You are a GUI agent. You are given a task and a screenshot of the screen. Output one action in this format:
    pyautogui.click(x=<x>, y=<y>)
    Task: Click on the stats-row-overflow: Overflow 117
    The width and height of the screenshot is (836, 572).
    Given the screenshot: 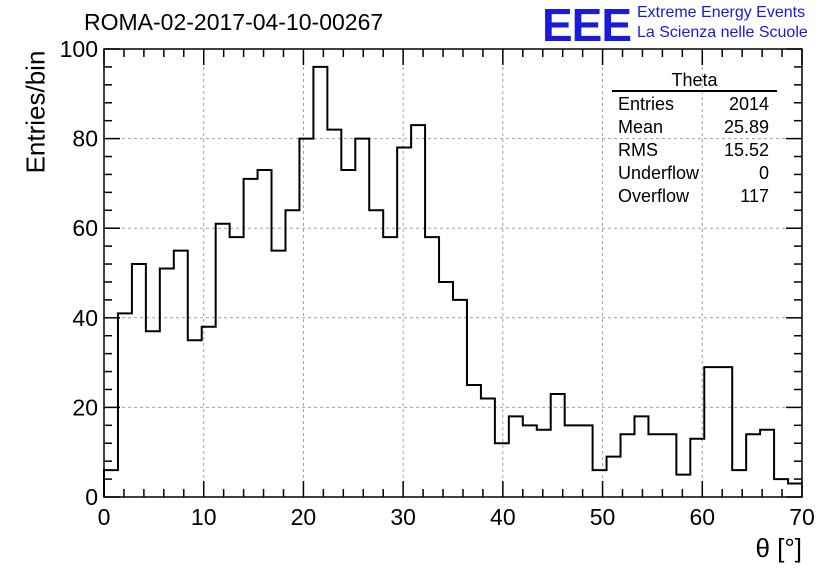 What is the action you would take?
    pyautogui.click(x=694, y=196)
    